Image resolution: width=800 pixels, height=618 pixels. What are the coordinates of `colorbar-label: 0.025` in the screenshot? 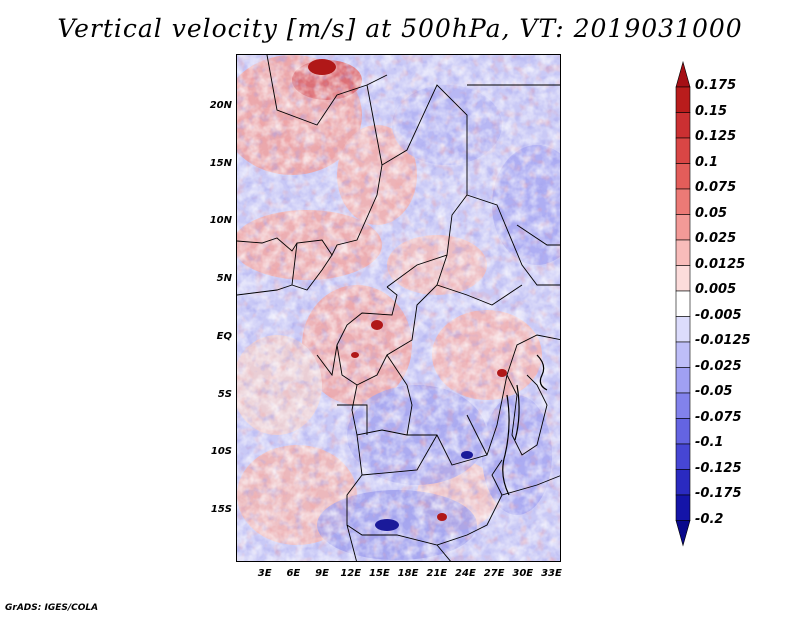 It's located at (716, 238).